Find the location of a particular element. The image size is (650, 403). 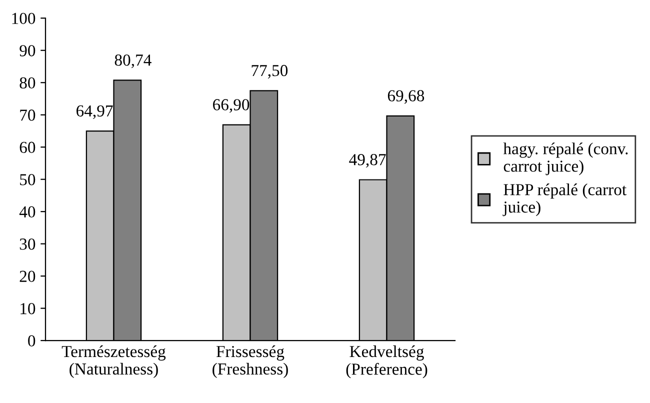

data-label: 49,87 is located at coordinates (367, 161).